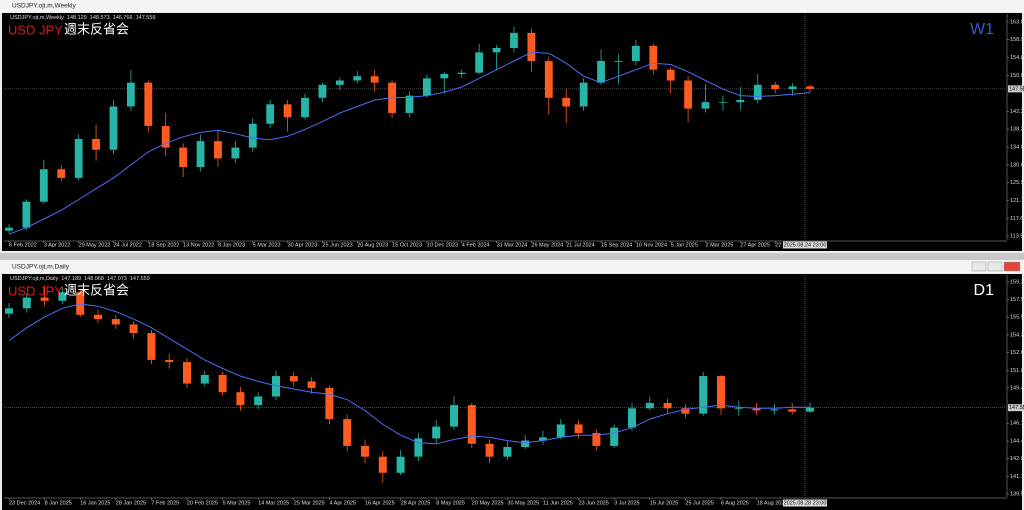 The width and height of the screenshot is (1024, 510). I want to click on y-tick-label: 121.730, so click(1017, 201).